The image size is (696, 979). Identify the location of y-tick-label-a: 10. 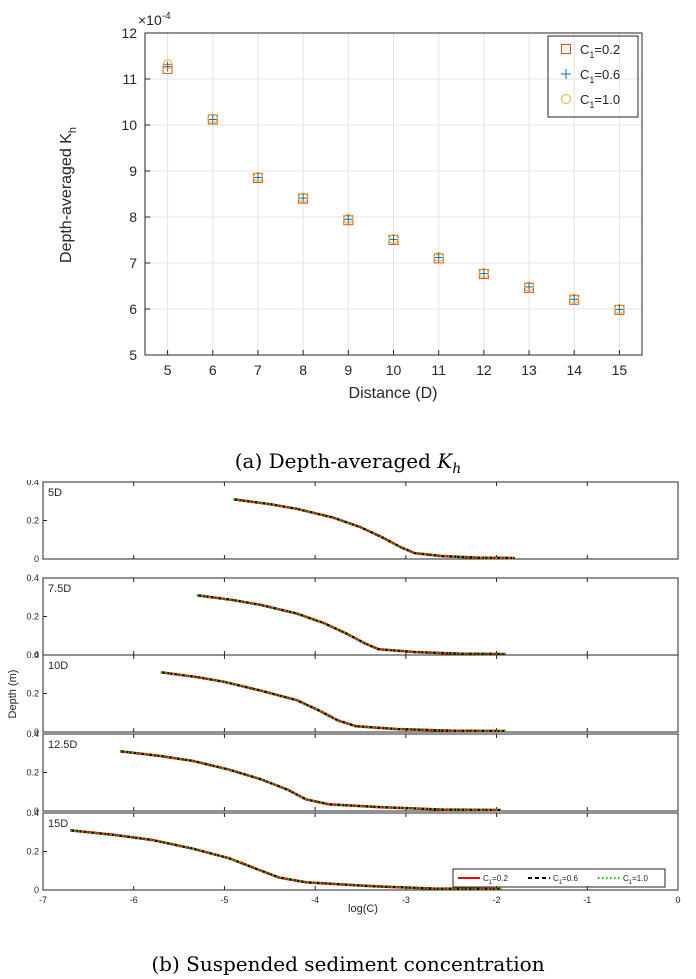
(129, 125).